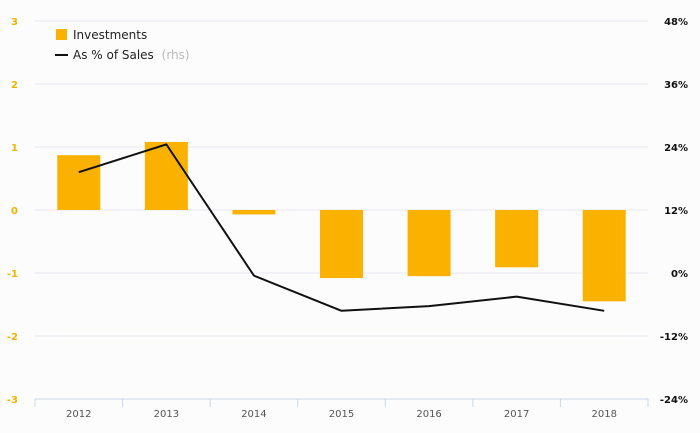  I want to click on legend-label-sales-share-main: As % of Sales, so click(113, 55).